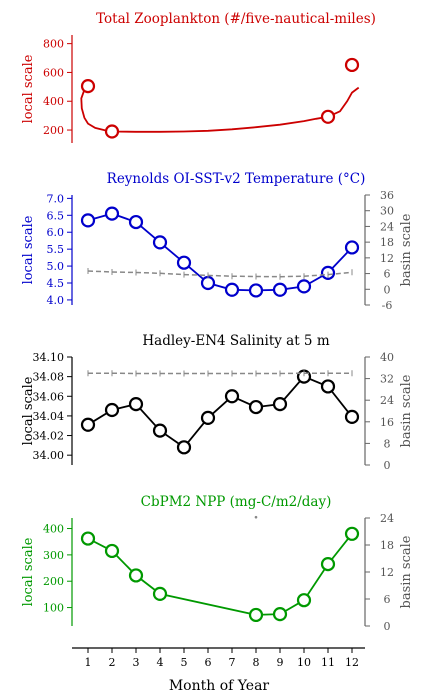  What do you see at coordinates (136, 662) in the screenshot?
I see `x-tick-label: 3` at bounding box center [136, 662].